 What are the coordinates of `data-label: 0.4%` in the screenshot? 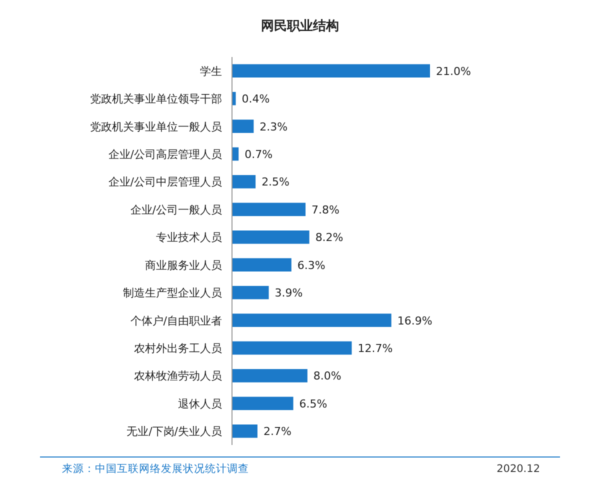 It's located at (256, 99).